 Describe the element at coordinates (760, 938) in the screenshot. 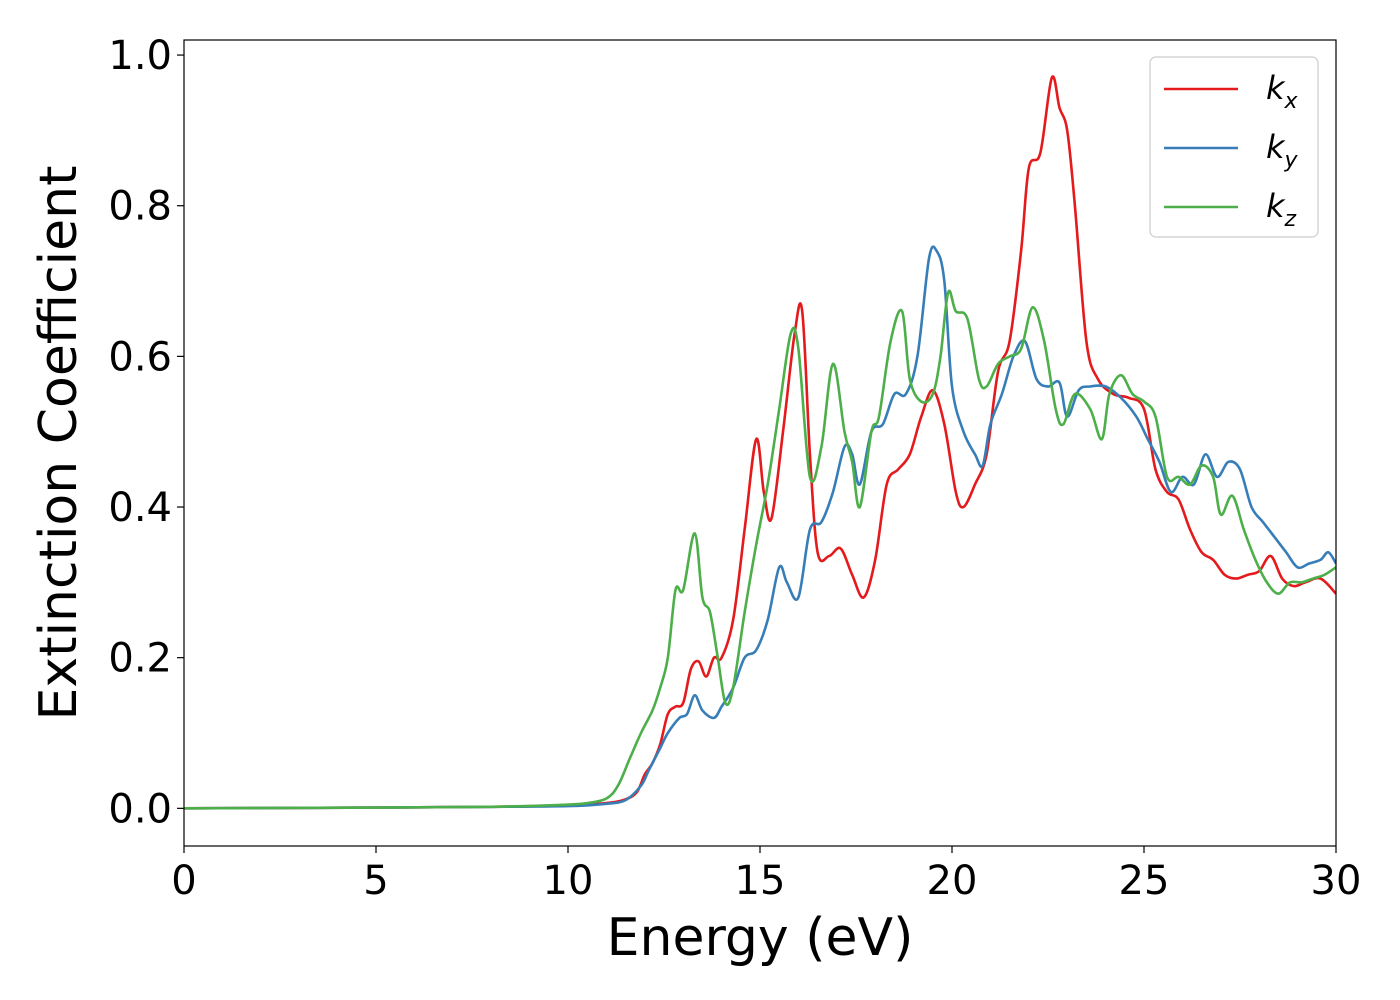

I see `x-axis-title: Energy (eV)` at that location.